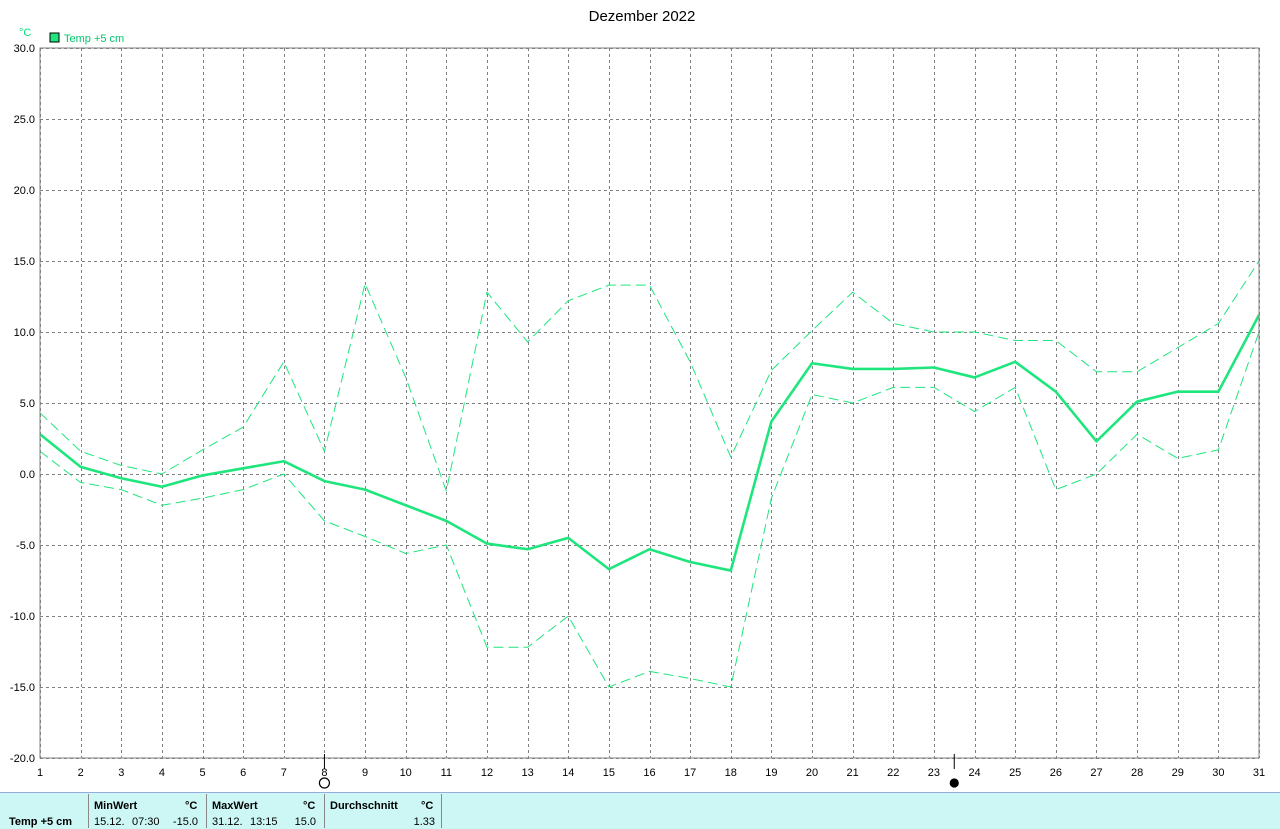  I want to click on x-tick-label: 20, so click(812, 773).